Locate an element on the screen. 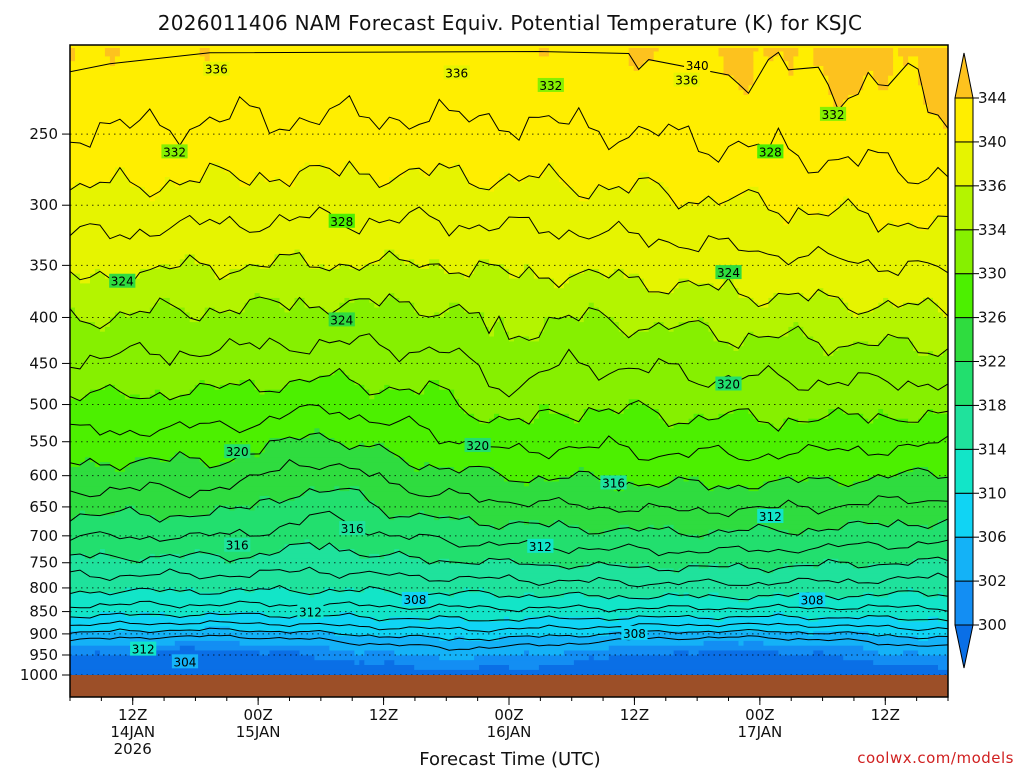 The width and height of the screenshot is (1024, 768). colorbar-segment is located at coordinates (964, 296).